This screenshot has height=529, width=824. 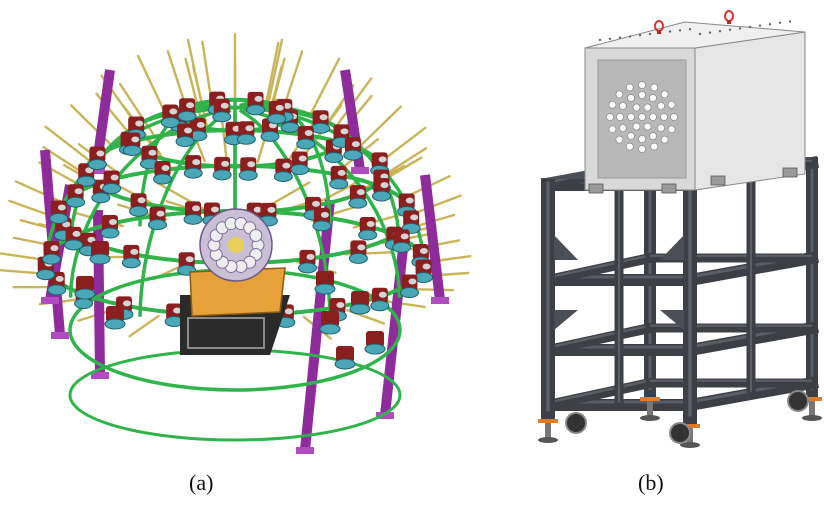 What do you see at coordinates (695, 35) in the screenshot?
I see `box-top-face` at bounding box center [695, 35].